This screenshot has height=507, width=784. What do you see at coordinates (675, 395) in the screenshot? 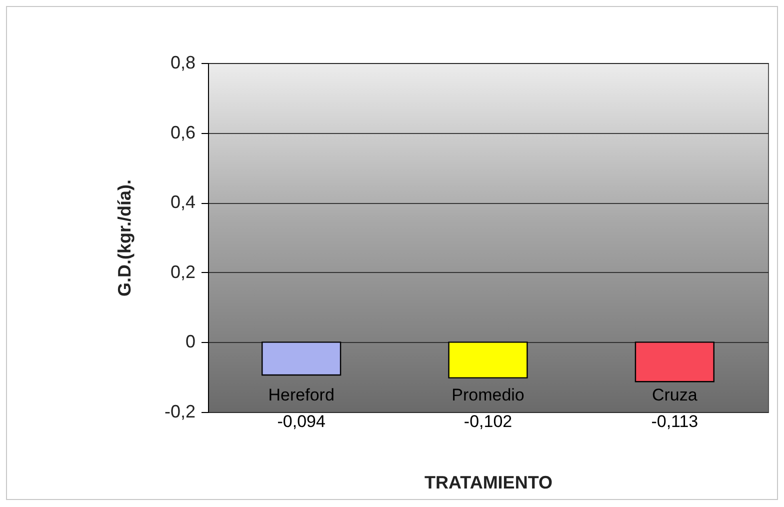
I see `x-tick-label: Cruza` at bounding box center [675, 395].